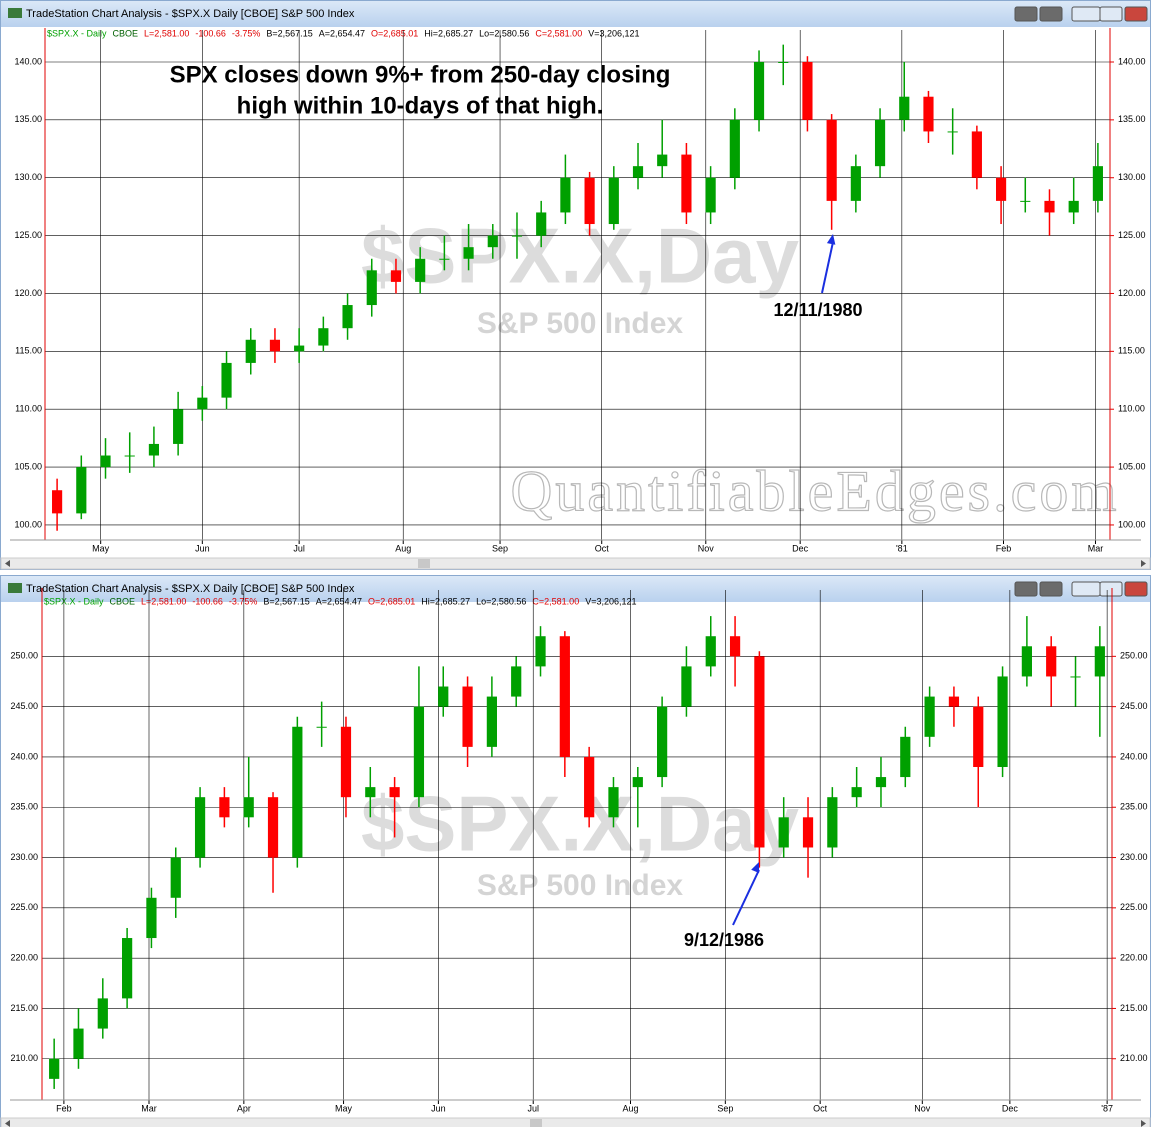 This screenshot has height=1127, width=1151. Describe the element at coordinates (28, 235) in the screenshot. I see `y-tick-label: 125.00` at that location.